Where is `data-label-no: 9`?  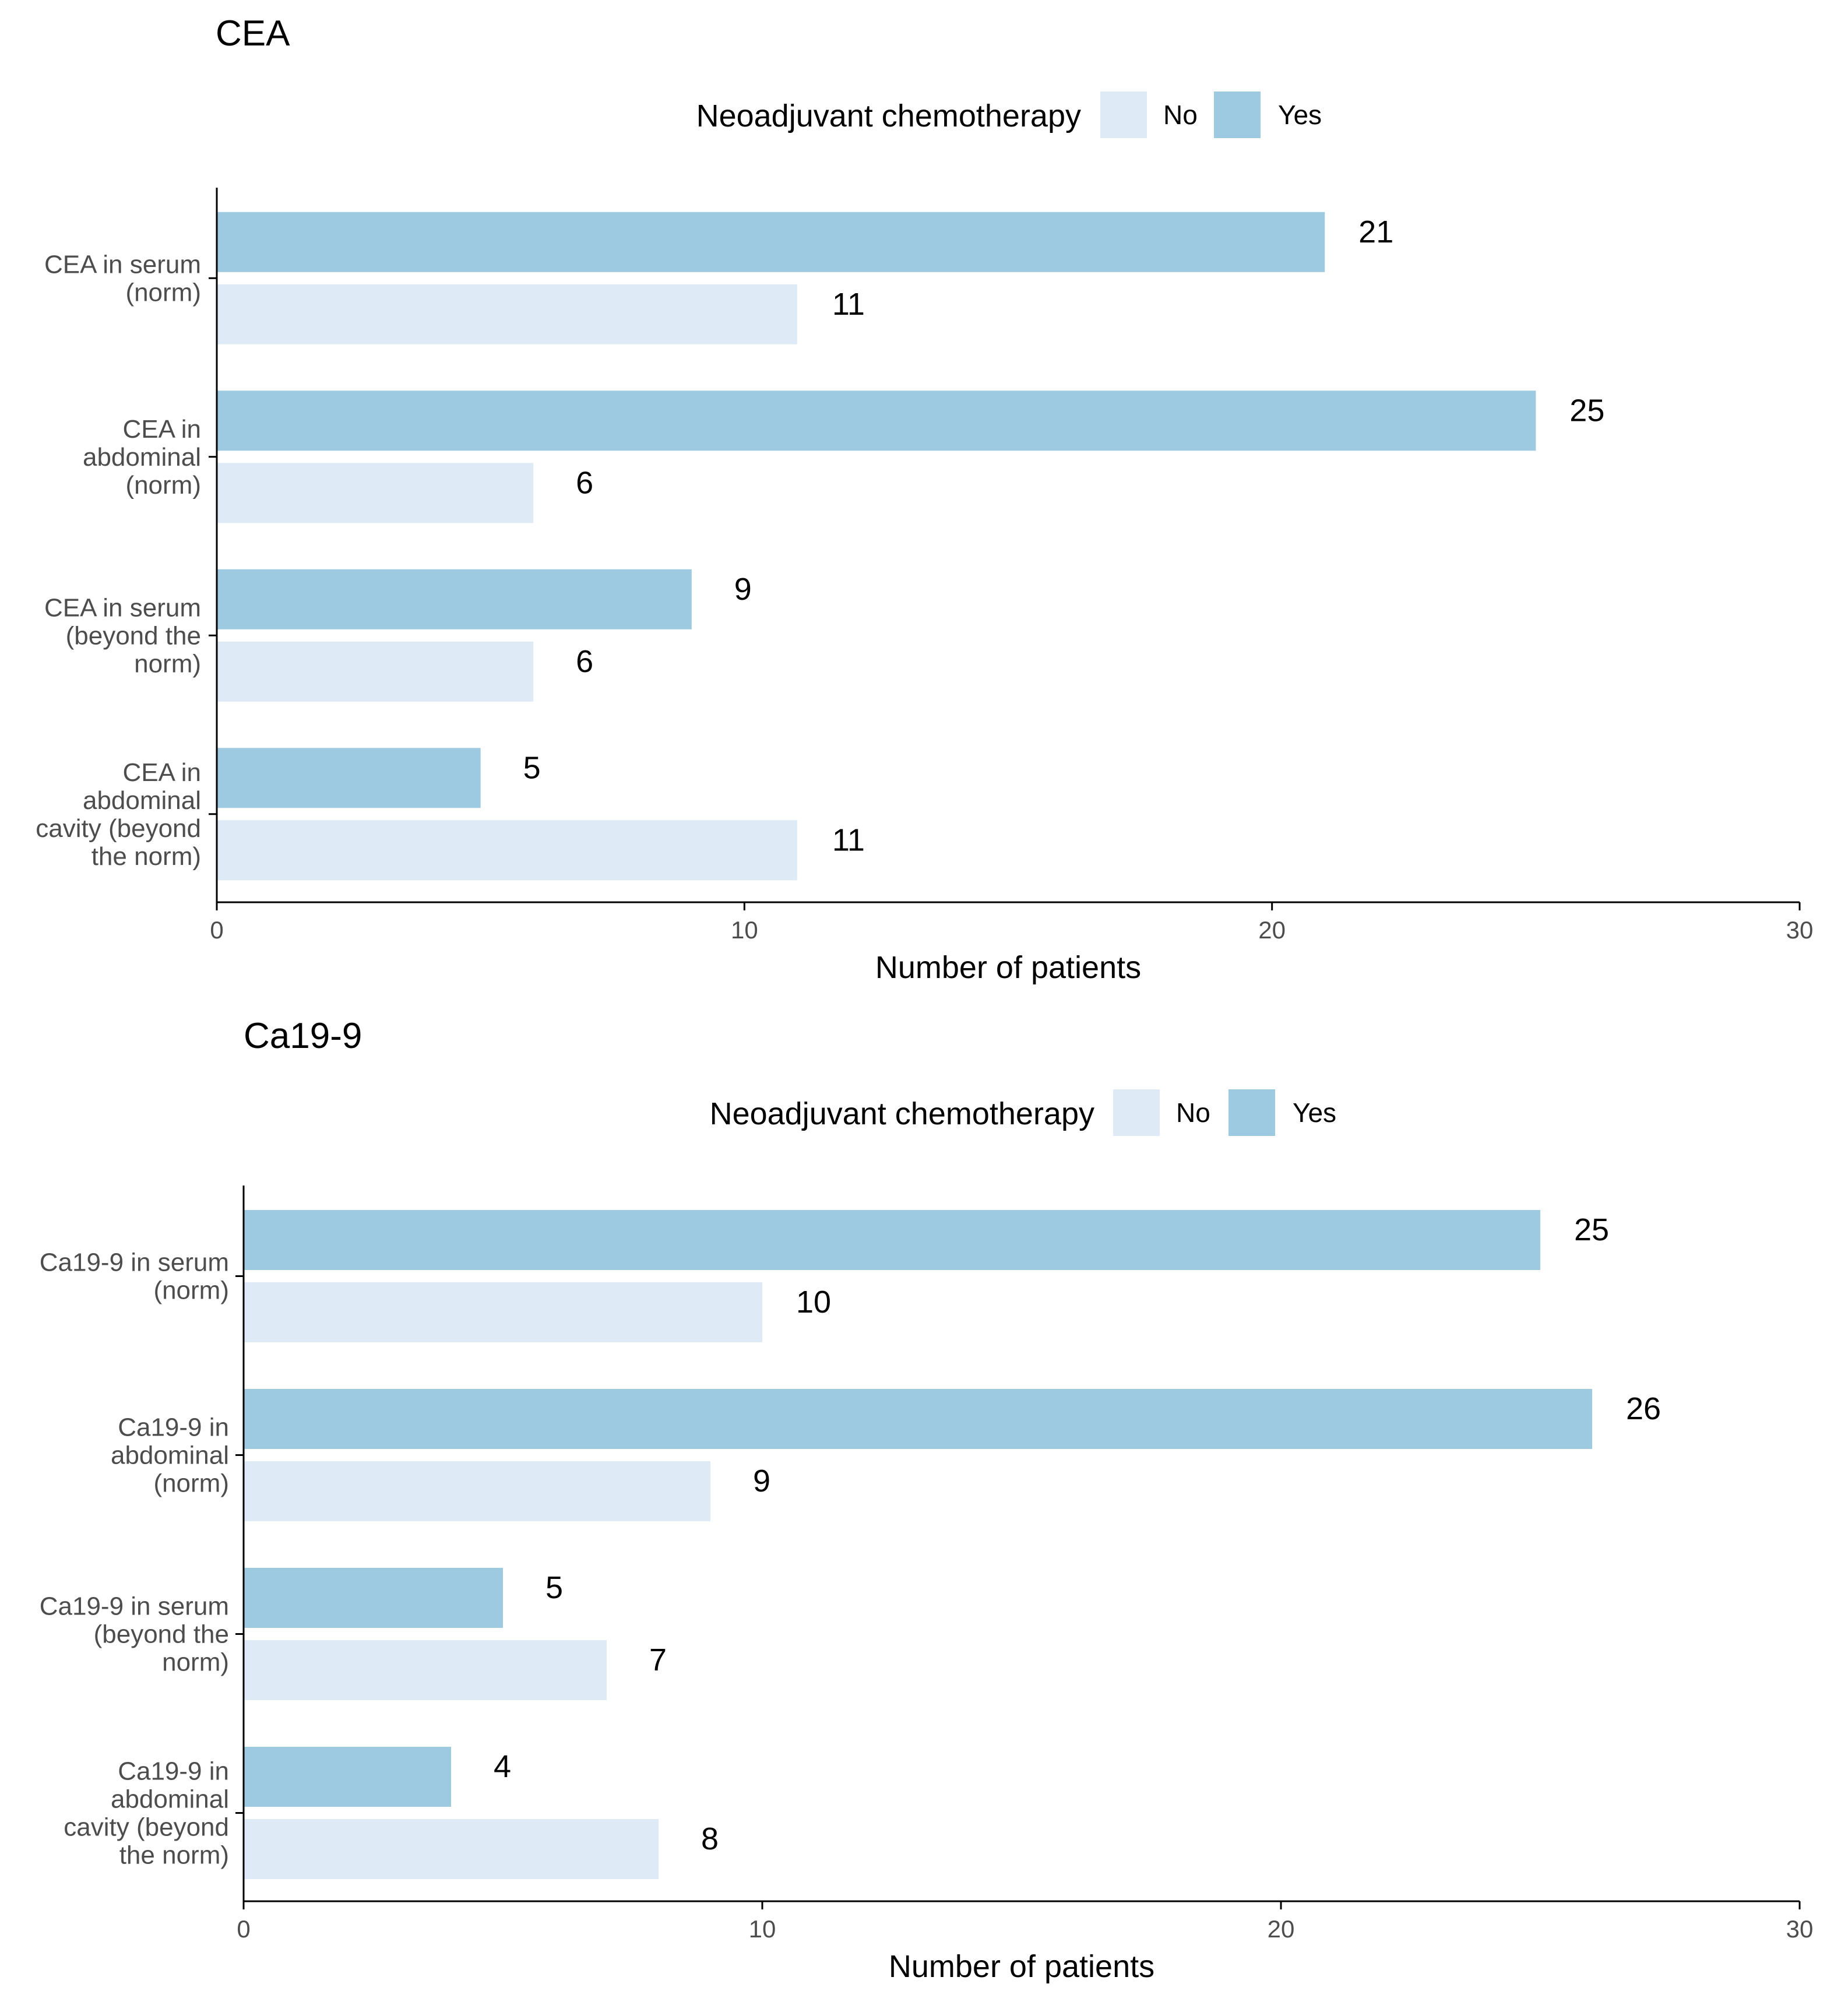
data-label-no: 9 is located at coordinates (761, 1481).